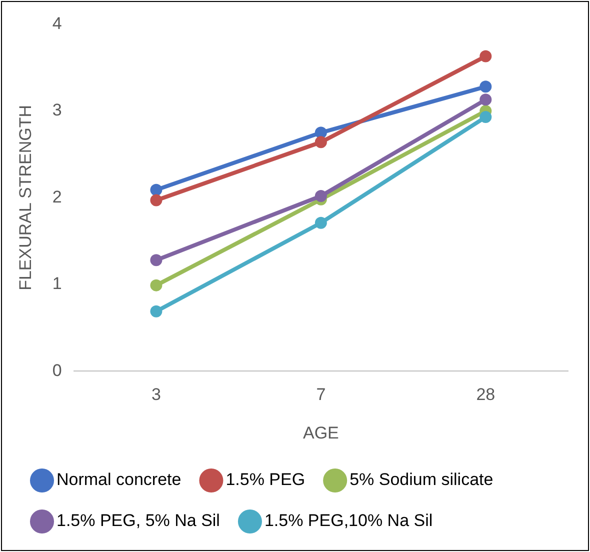 The image size is (590, 552). Describe the element at coordinates (57, 196) in the screenshot. I see `y-tick-label: 2` at that location.